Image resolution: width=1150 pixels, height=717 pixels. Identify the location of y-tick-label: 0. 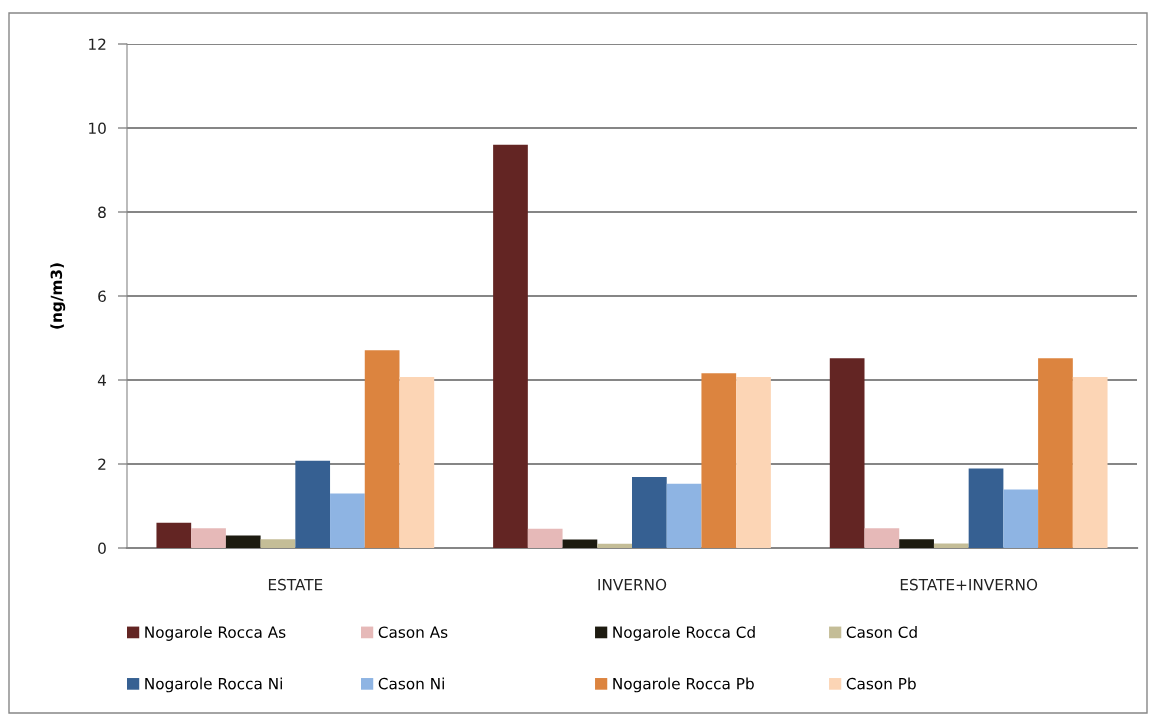
(102, 548).